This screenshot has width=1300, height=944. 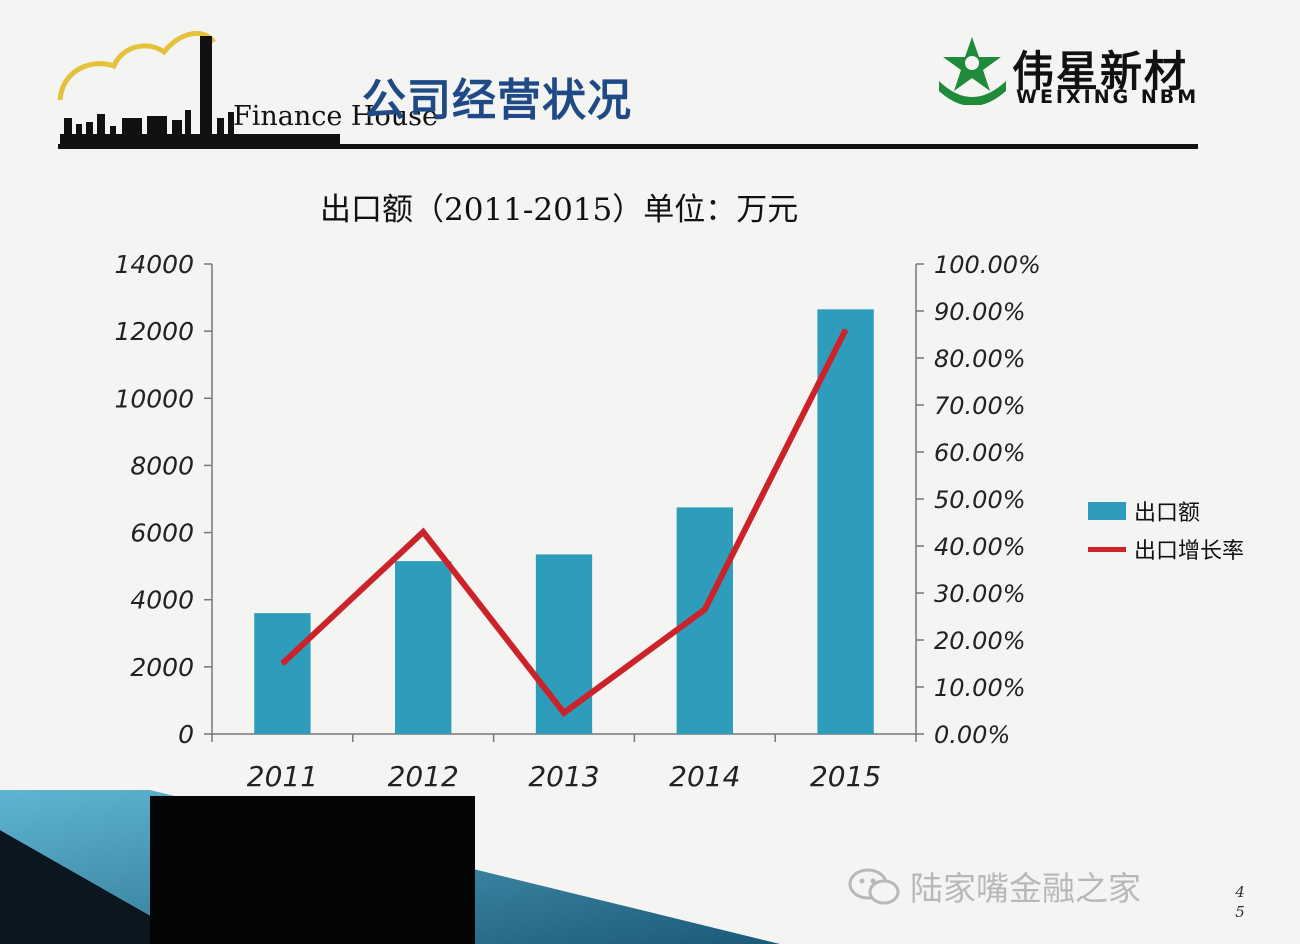 I want to click on chart-legend: 出口额 出口增长率, so click(x=1166, y=530).